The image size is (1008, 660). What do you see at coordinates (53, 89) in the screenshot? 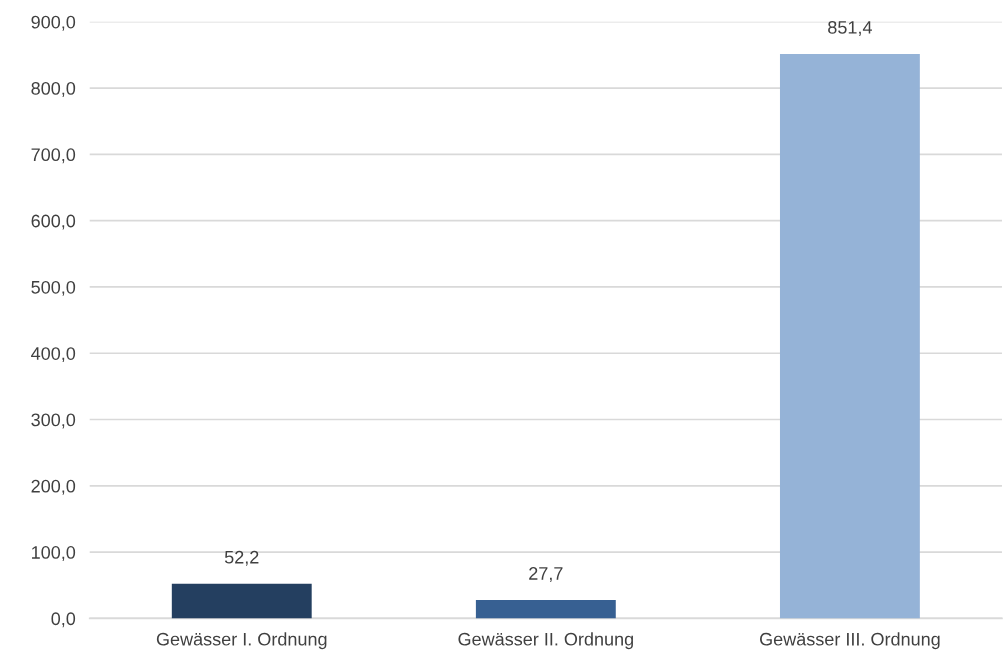
I see `y-tick-label: 800,0` at bounding box center [53, 89].